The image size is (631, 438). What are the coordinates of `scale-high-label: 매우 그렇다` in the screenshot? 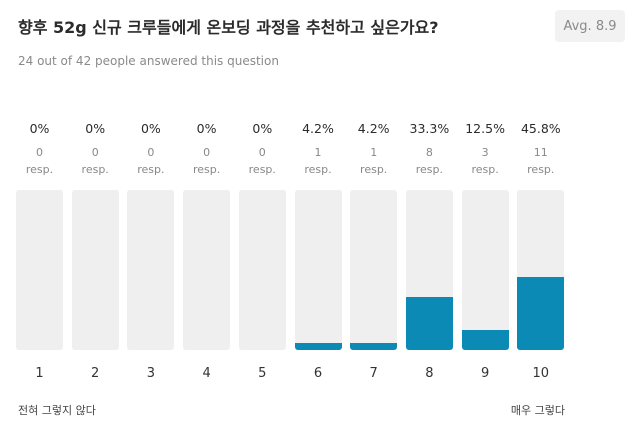 It's located at (537, 410).